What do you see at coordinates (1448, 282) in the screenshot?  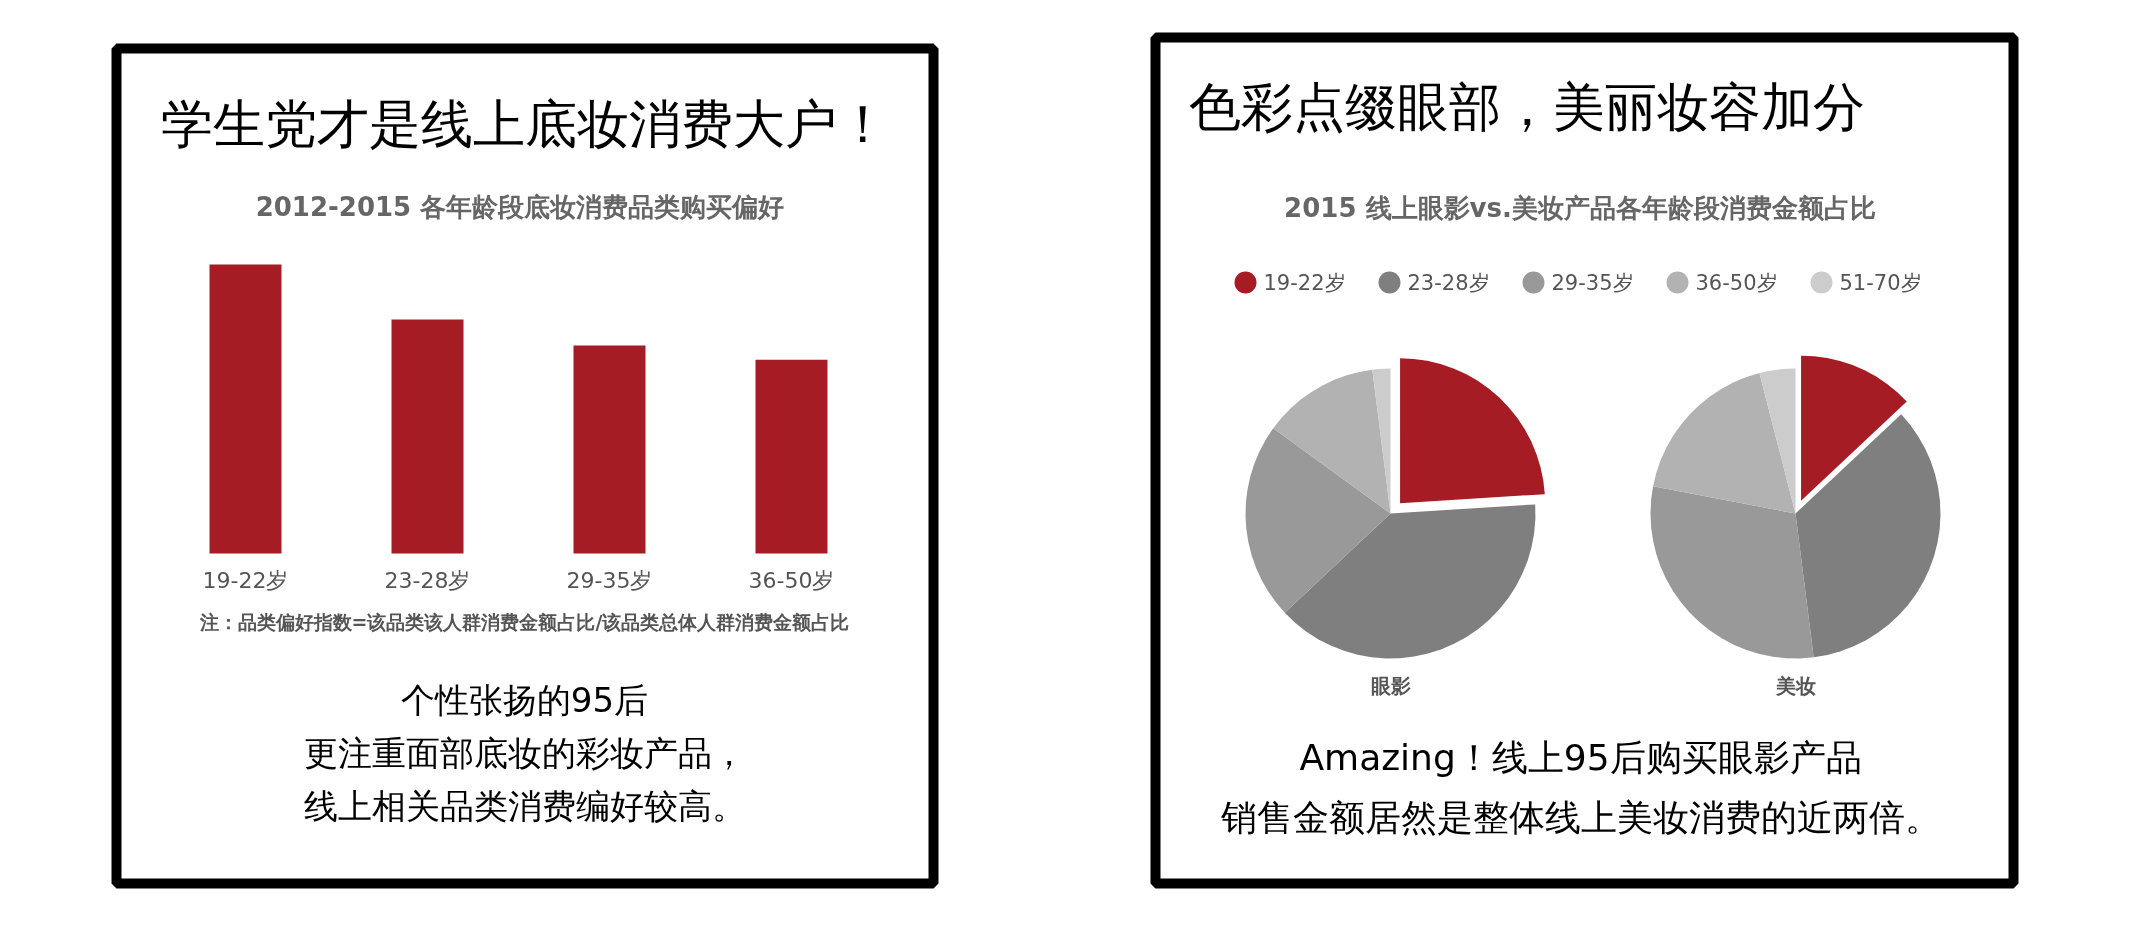 I see `legend-label: 23-28岁` at bounding box center [1448, 282].